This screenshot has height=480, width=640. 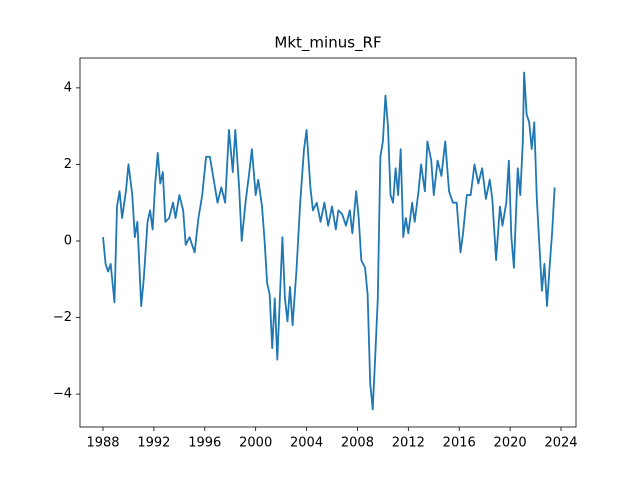 I want to click on x-tick-label: 1996, so click(x=204, y=443).